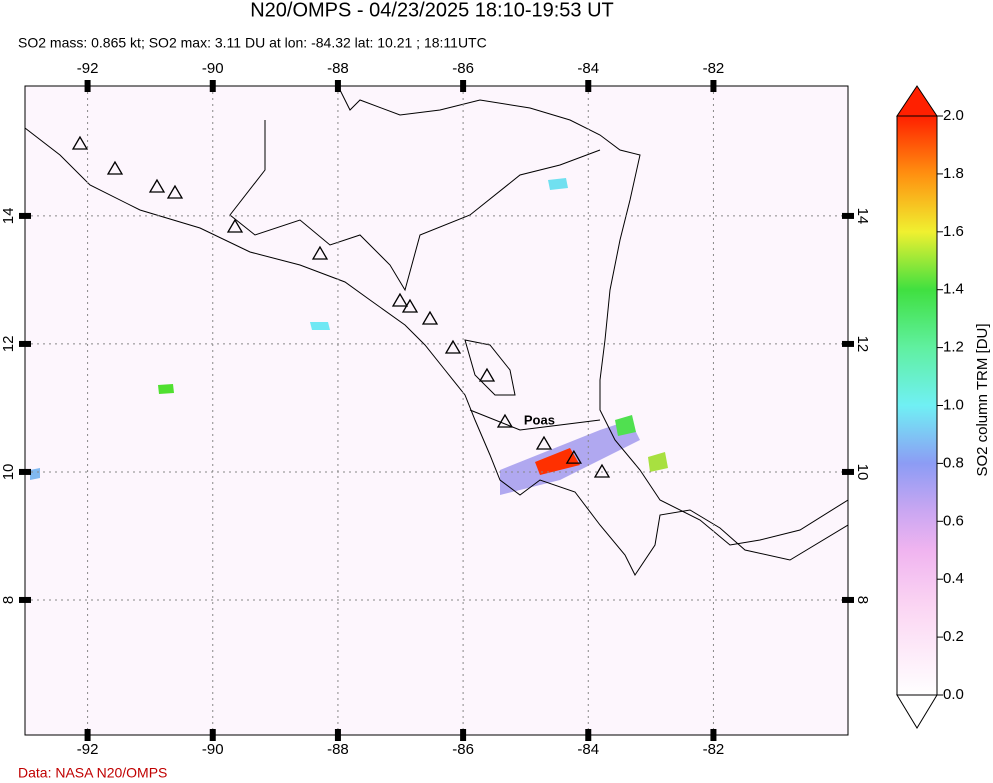  Describe the element at coordinates (953, 347) in the screenshot. I see `colorbar-tick-label: 1.2` at that location.